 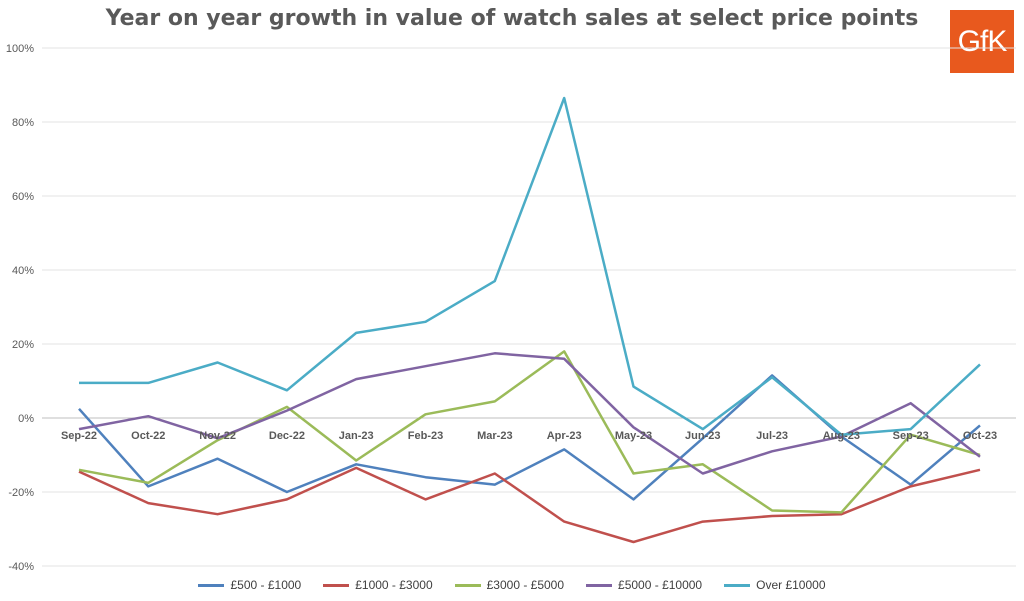 I want to click on x-tick-label: Oct-22, so click(x=148, y=436).